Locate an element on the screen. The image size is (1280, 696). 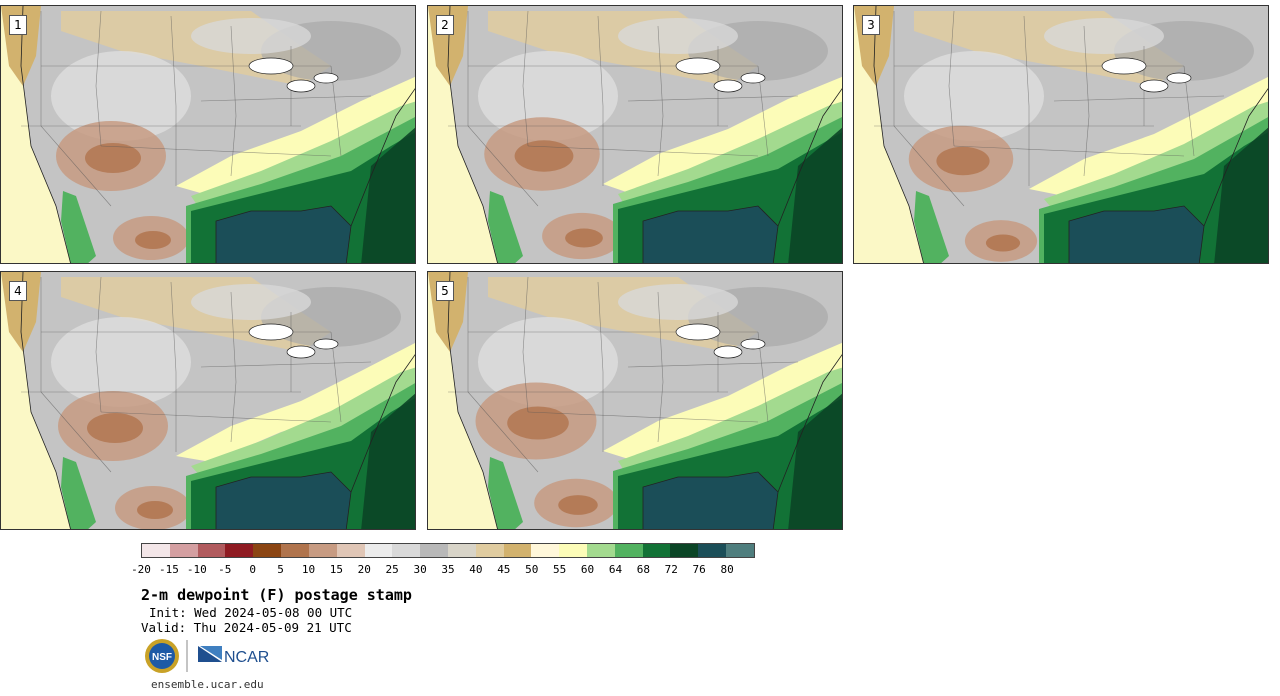
colorbar-tick-label: 30 is located at coordinates (420, 569).